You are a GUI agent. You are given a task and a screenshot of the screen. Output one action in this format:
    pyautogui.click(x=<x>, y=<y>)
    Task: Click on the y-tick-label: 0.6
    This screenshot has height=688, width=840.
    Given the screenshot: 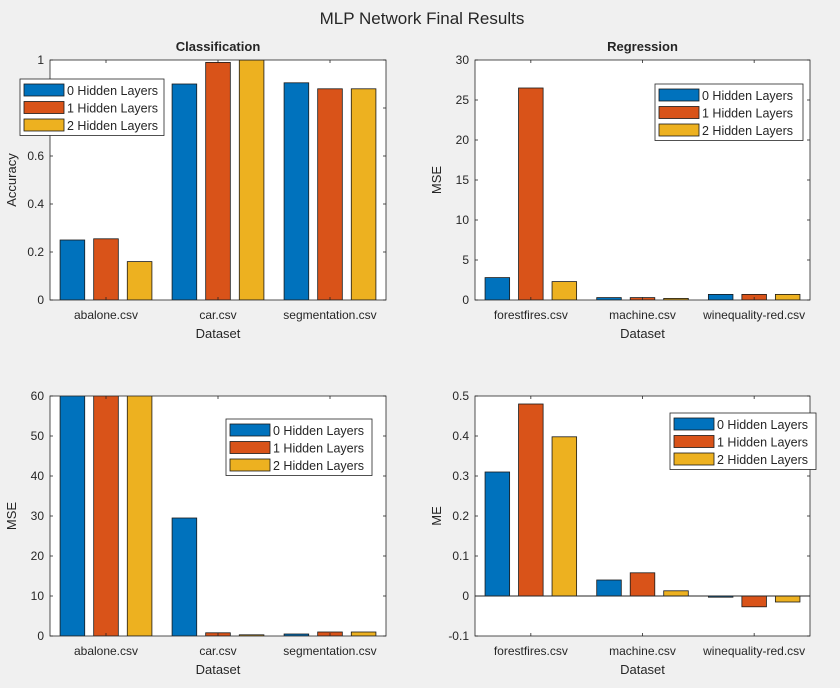 What is the action you would take?
    pyautogui.click(x=35, y=156)
    